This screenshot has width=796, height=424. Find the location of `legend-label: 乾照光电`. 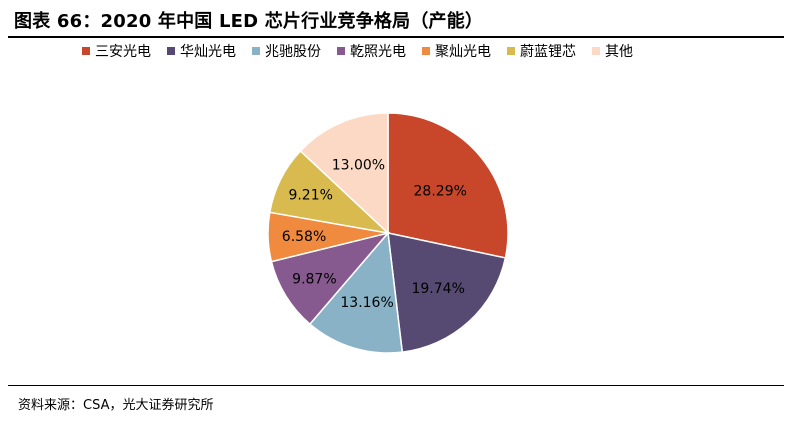

legend-label: 乾照光电 is located at coordinates (378, 52).